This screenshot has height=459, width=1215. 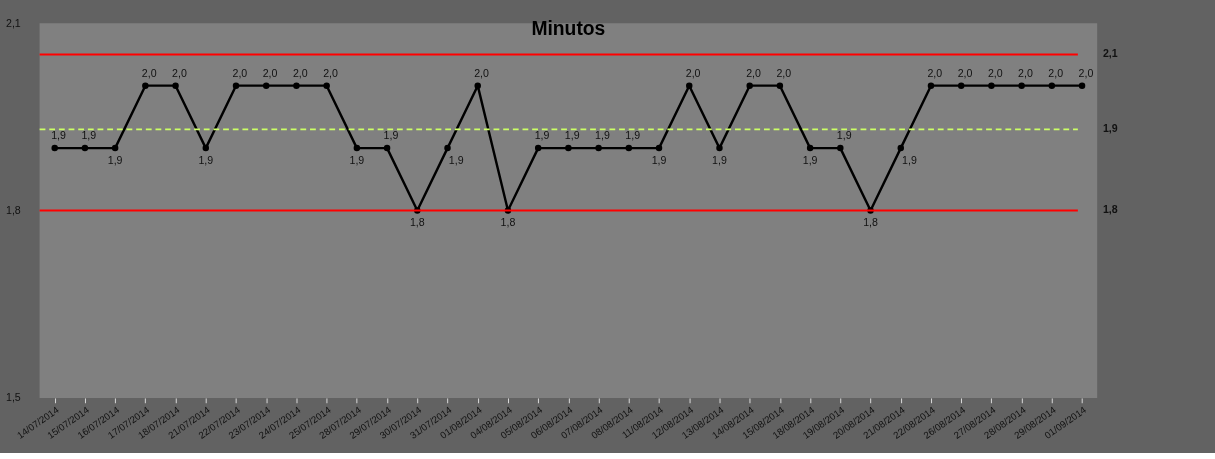 I want to click on chart-title: Minutos, so click(x=568, y=28).